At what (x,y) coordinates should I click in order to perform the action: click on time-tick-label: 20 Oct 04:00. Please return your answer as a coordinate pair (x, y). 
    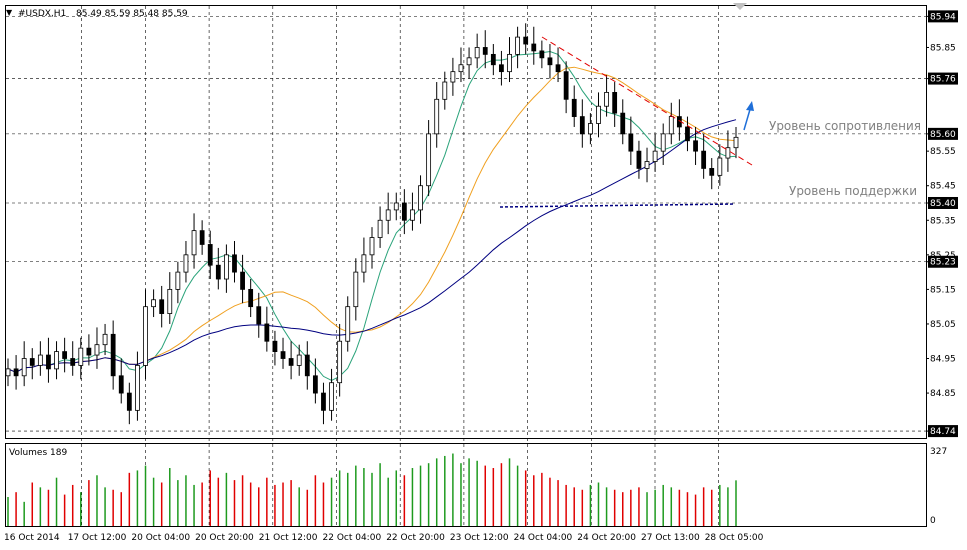
    Looking at the image, I should click on (160, 538).